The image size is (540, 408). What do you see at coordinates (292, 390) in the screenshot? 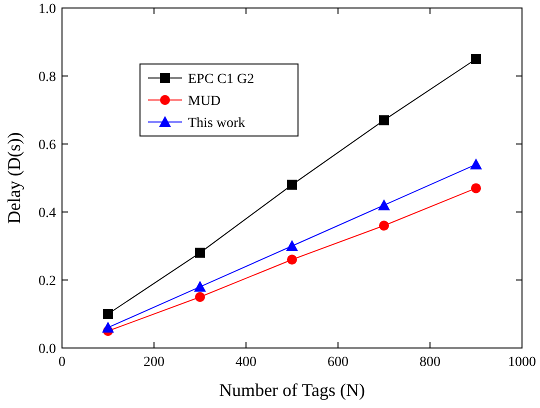
I see `x-axis-title: Number of Tags (N)` at bounding box center [292, 390].